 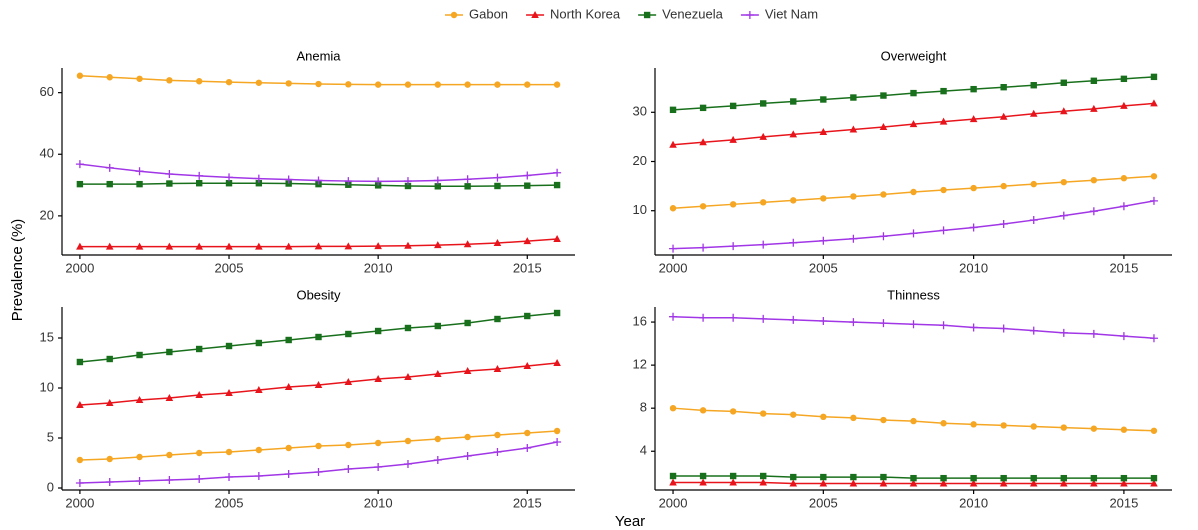 What do you see at coordinates (692, 13) in the screenshot?
I see `legend-label: Venezuela` at bounding box center [692, 13].